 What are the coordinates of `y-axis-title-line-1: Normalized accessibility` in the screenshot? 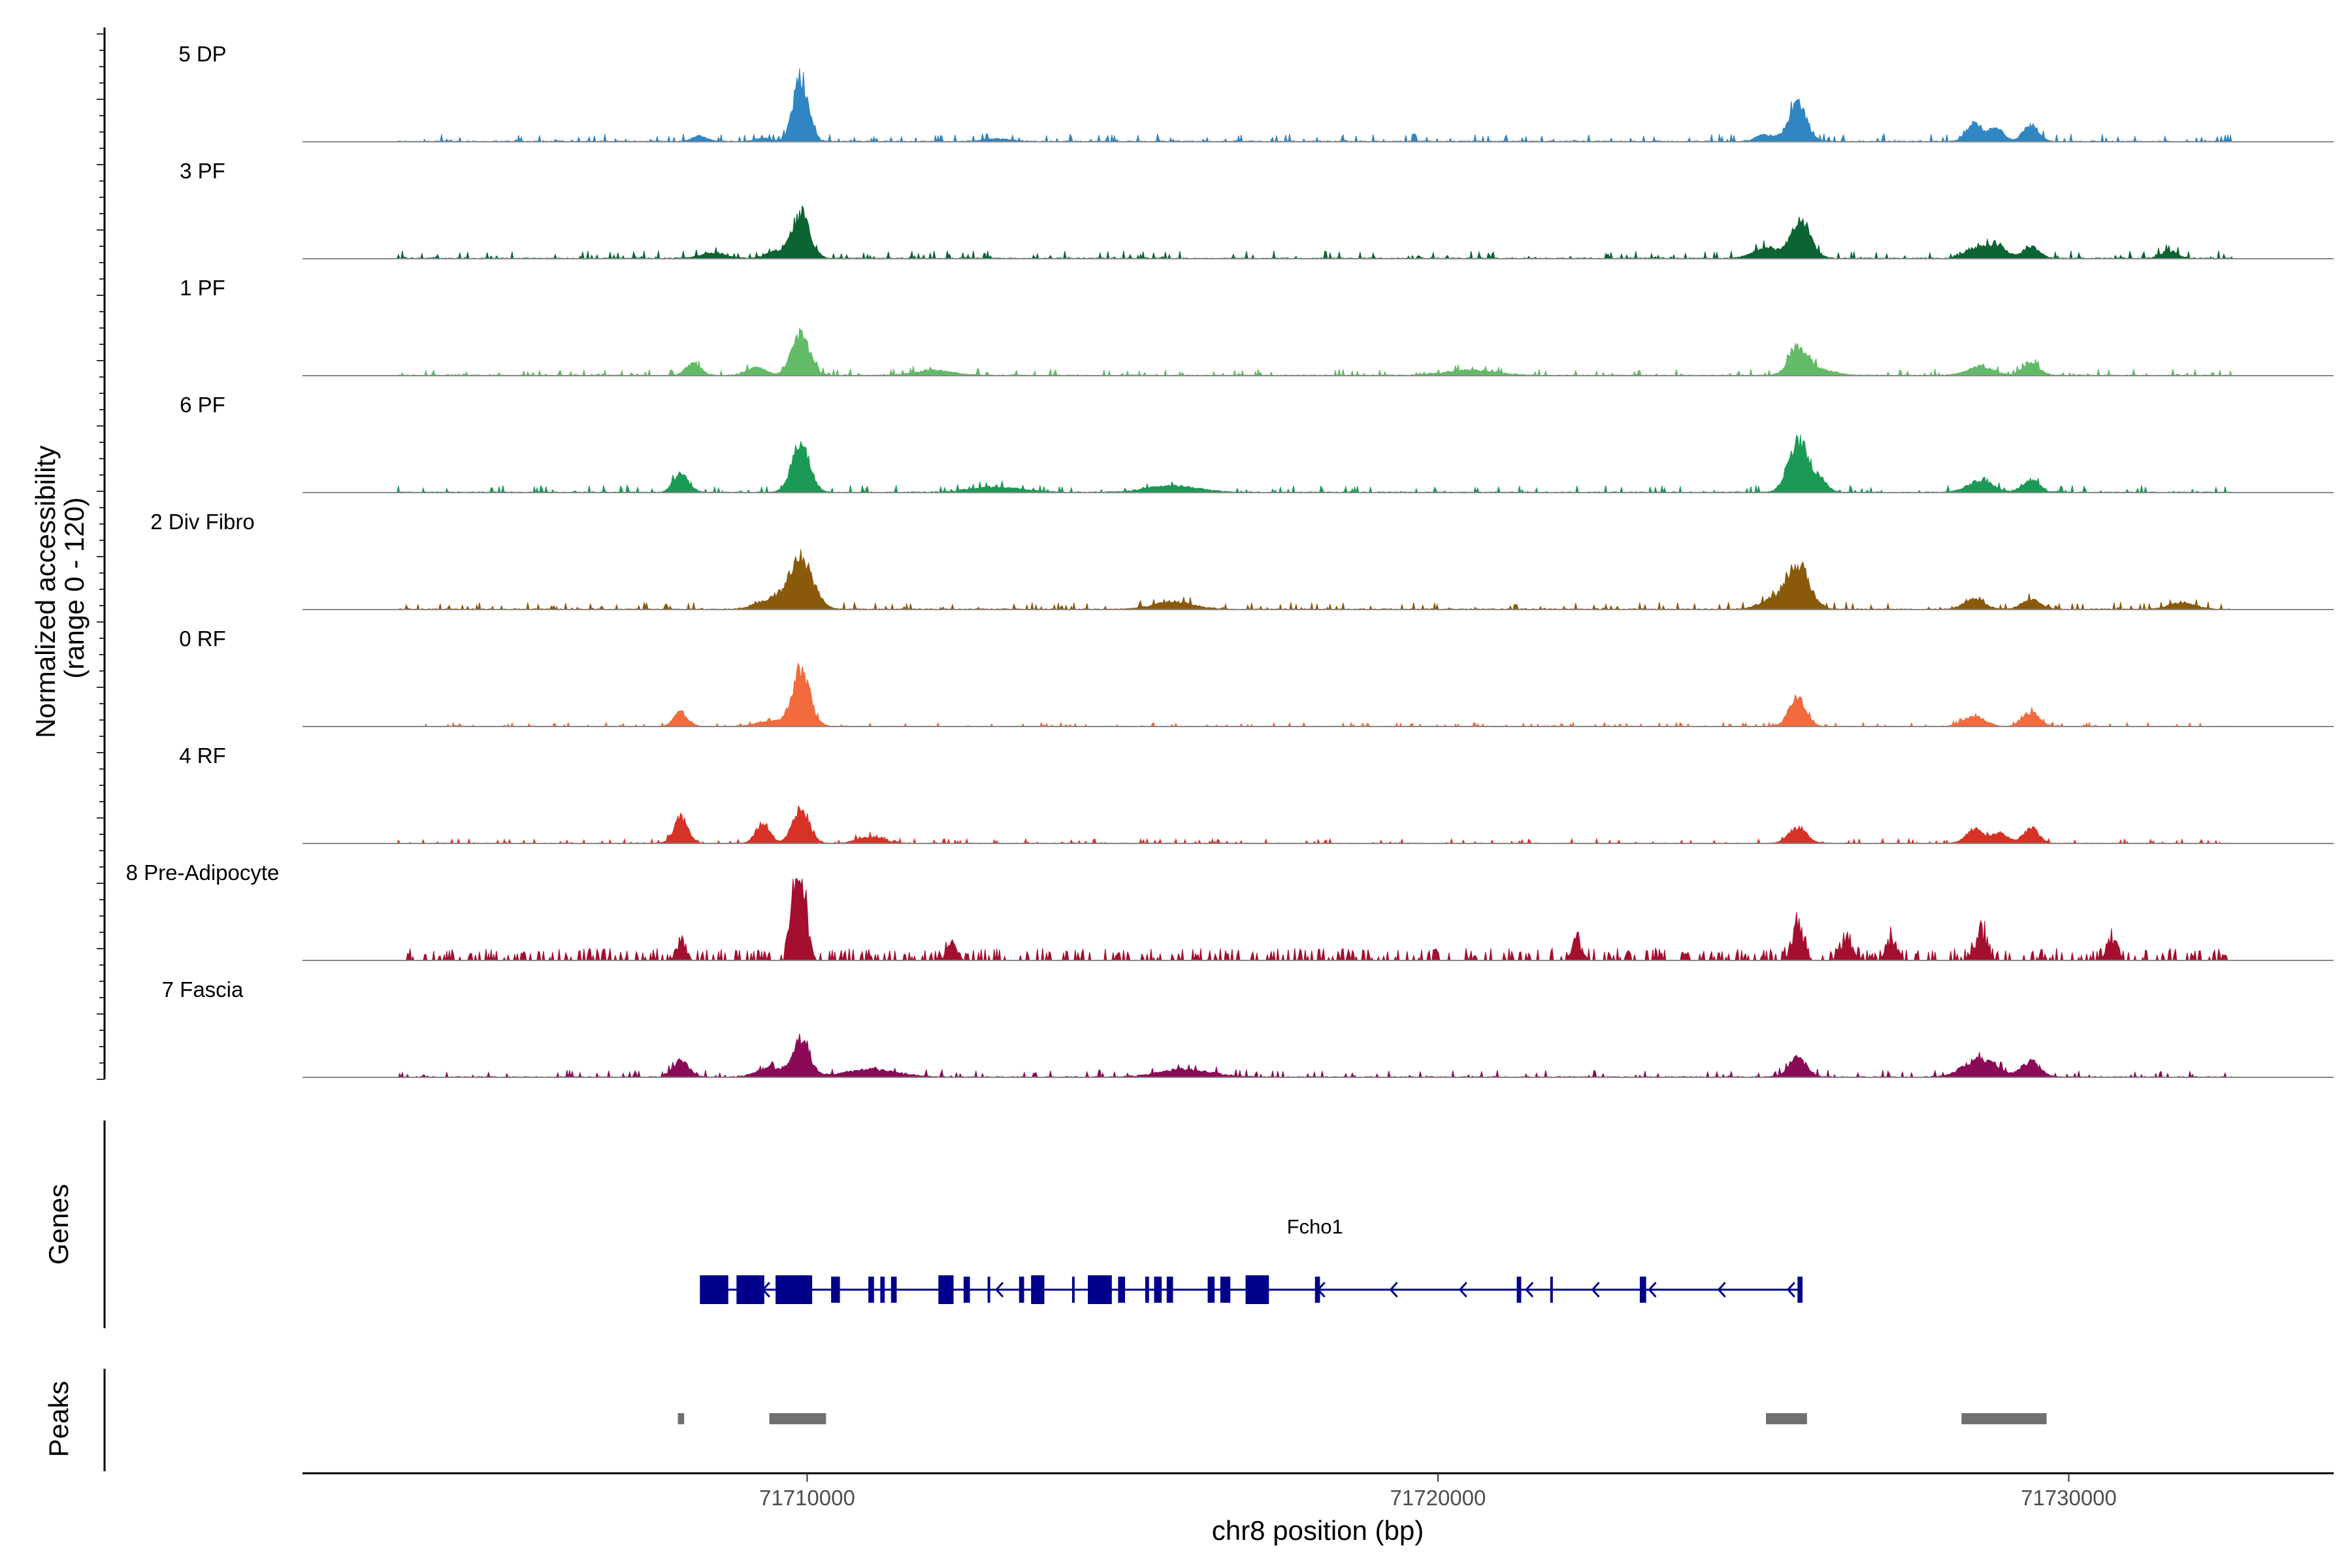 It's located at (45, 592).